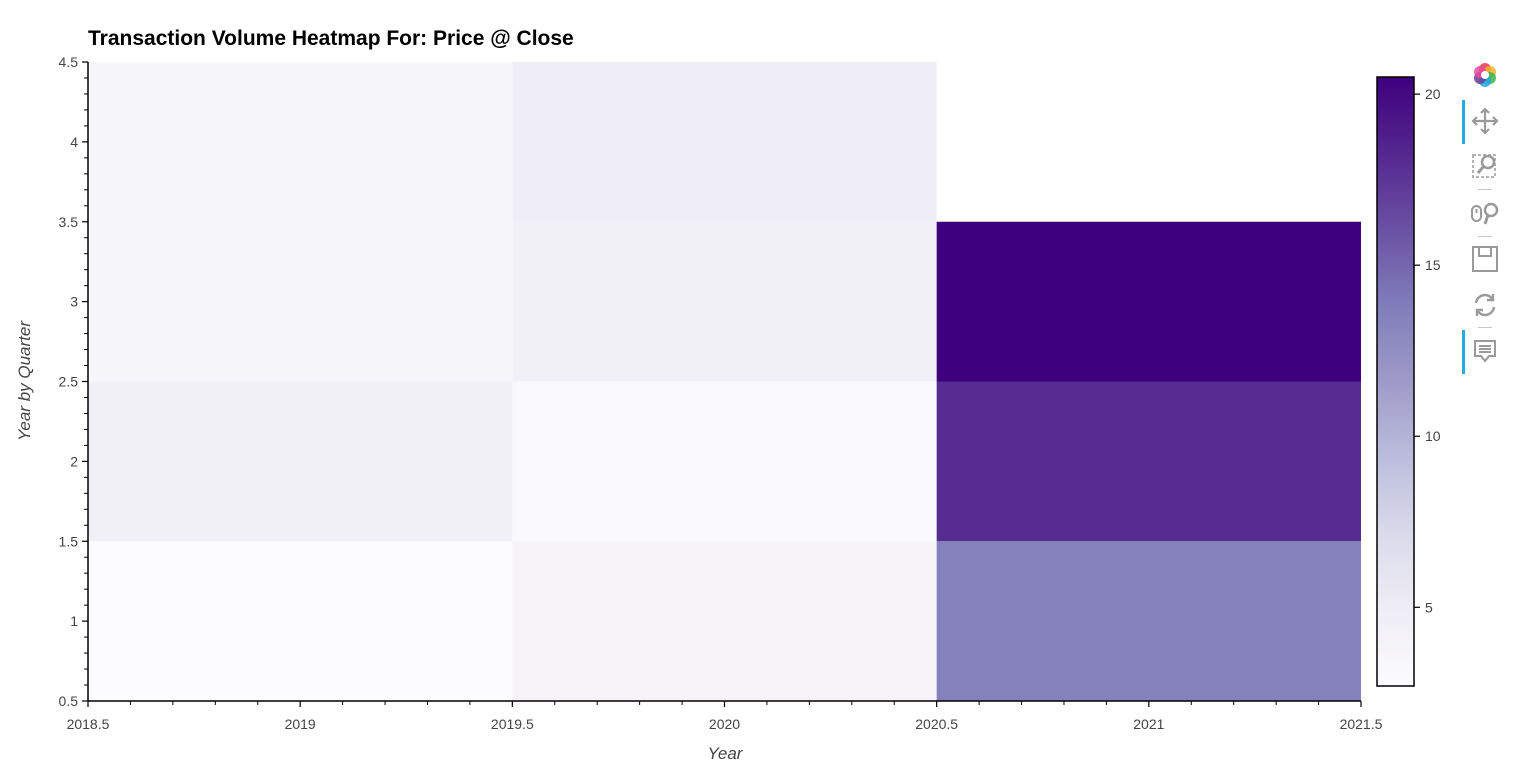  Describe the element at coordinates (1485, 213) in the screenshot. I see `wheel-zoom-icon` at that location.